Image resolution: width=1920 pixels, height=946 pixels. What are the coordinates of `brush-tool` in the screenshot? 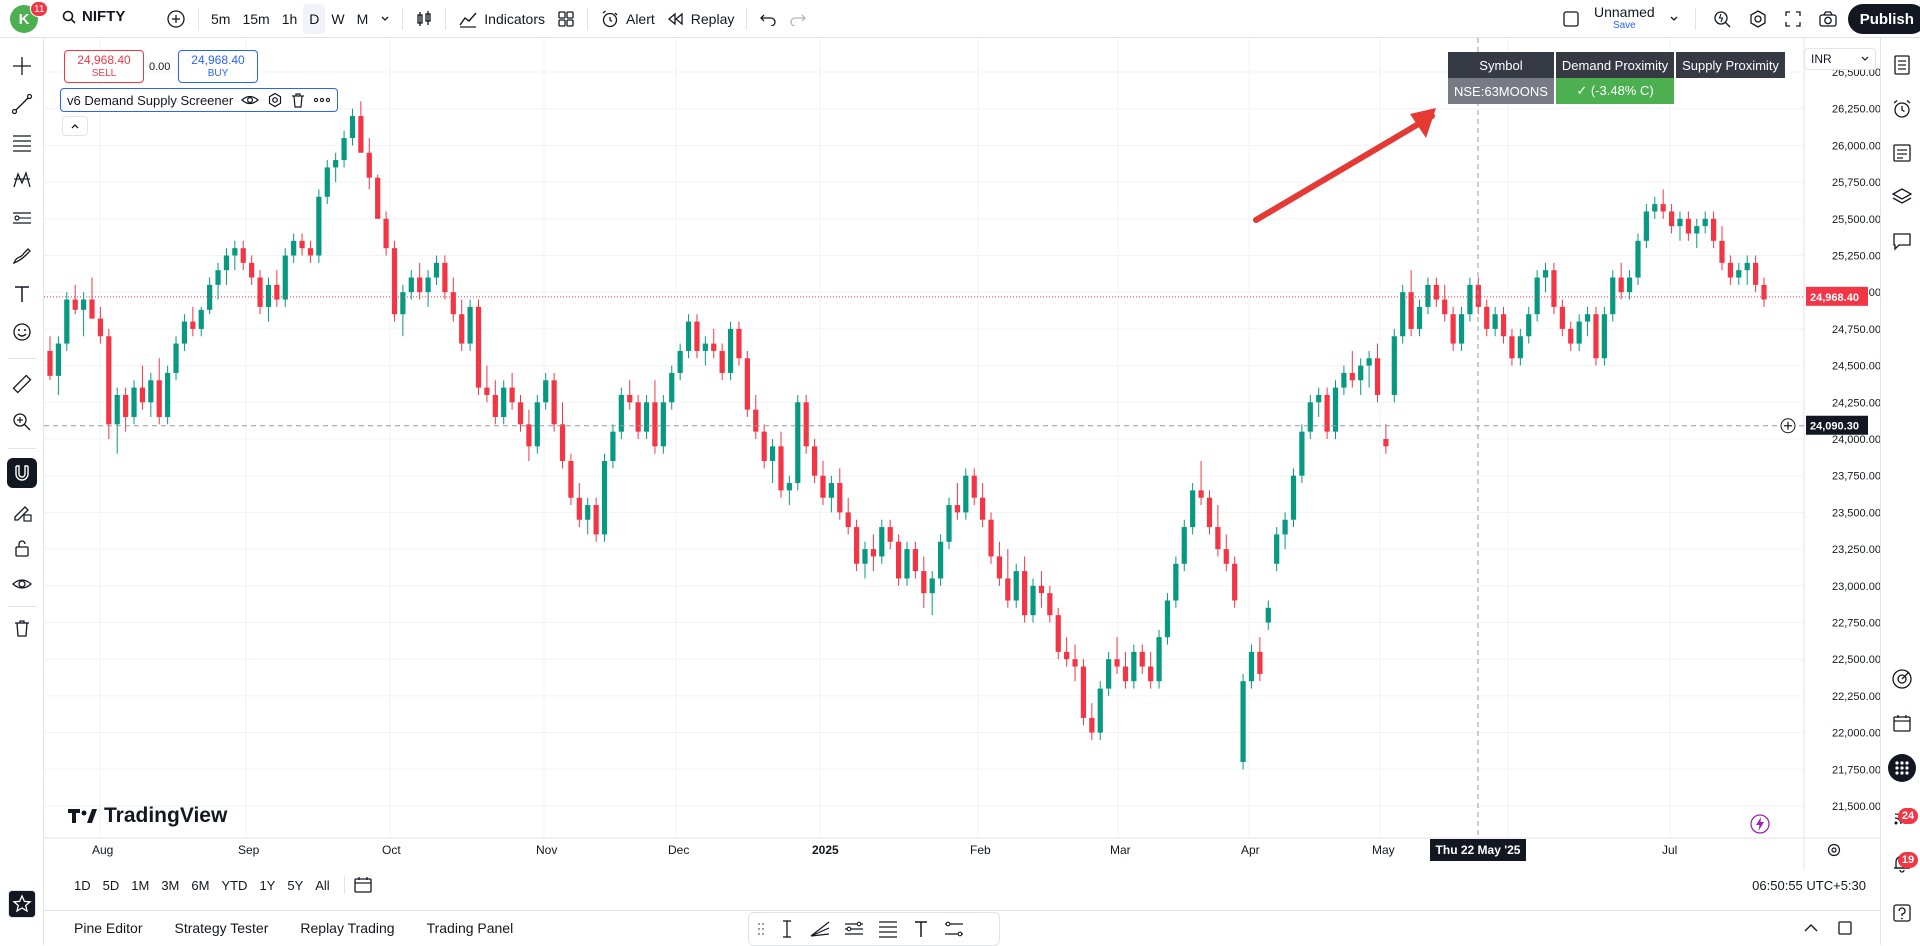 It's located at (22, 256).